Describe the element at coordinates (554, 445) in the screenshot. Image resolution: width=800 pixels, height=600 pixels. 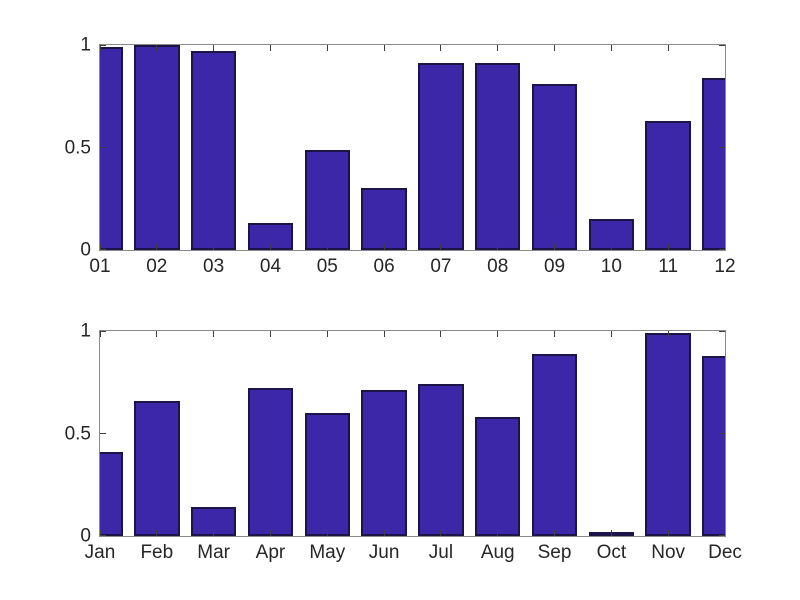
I see `bar-Sep` at that location.